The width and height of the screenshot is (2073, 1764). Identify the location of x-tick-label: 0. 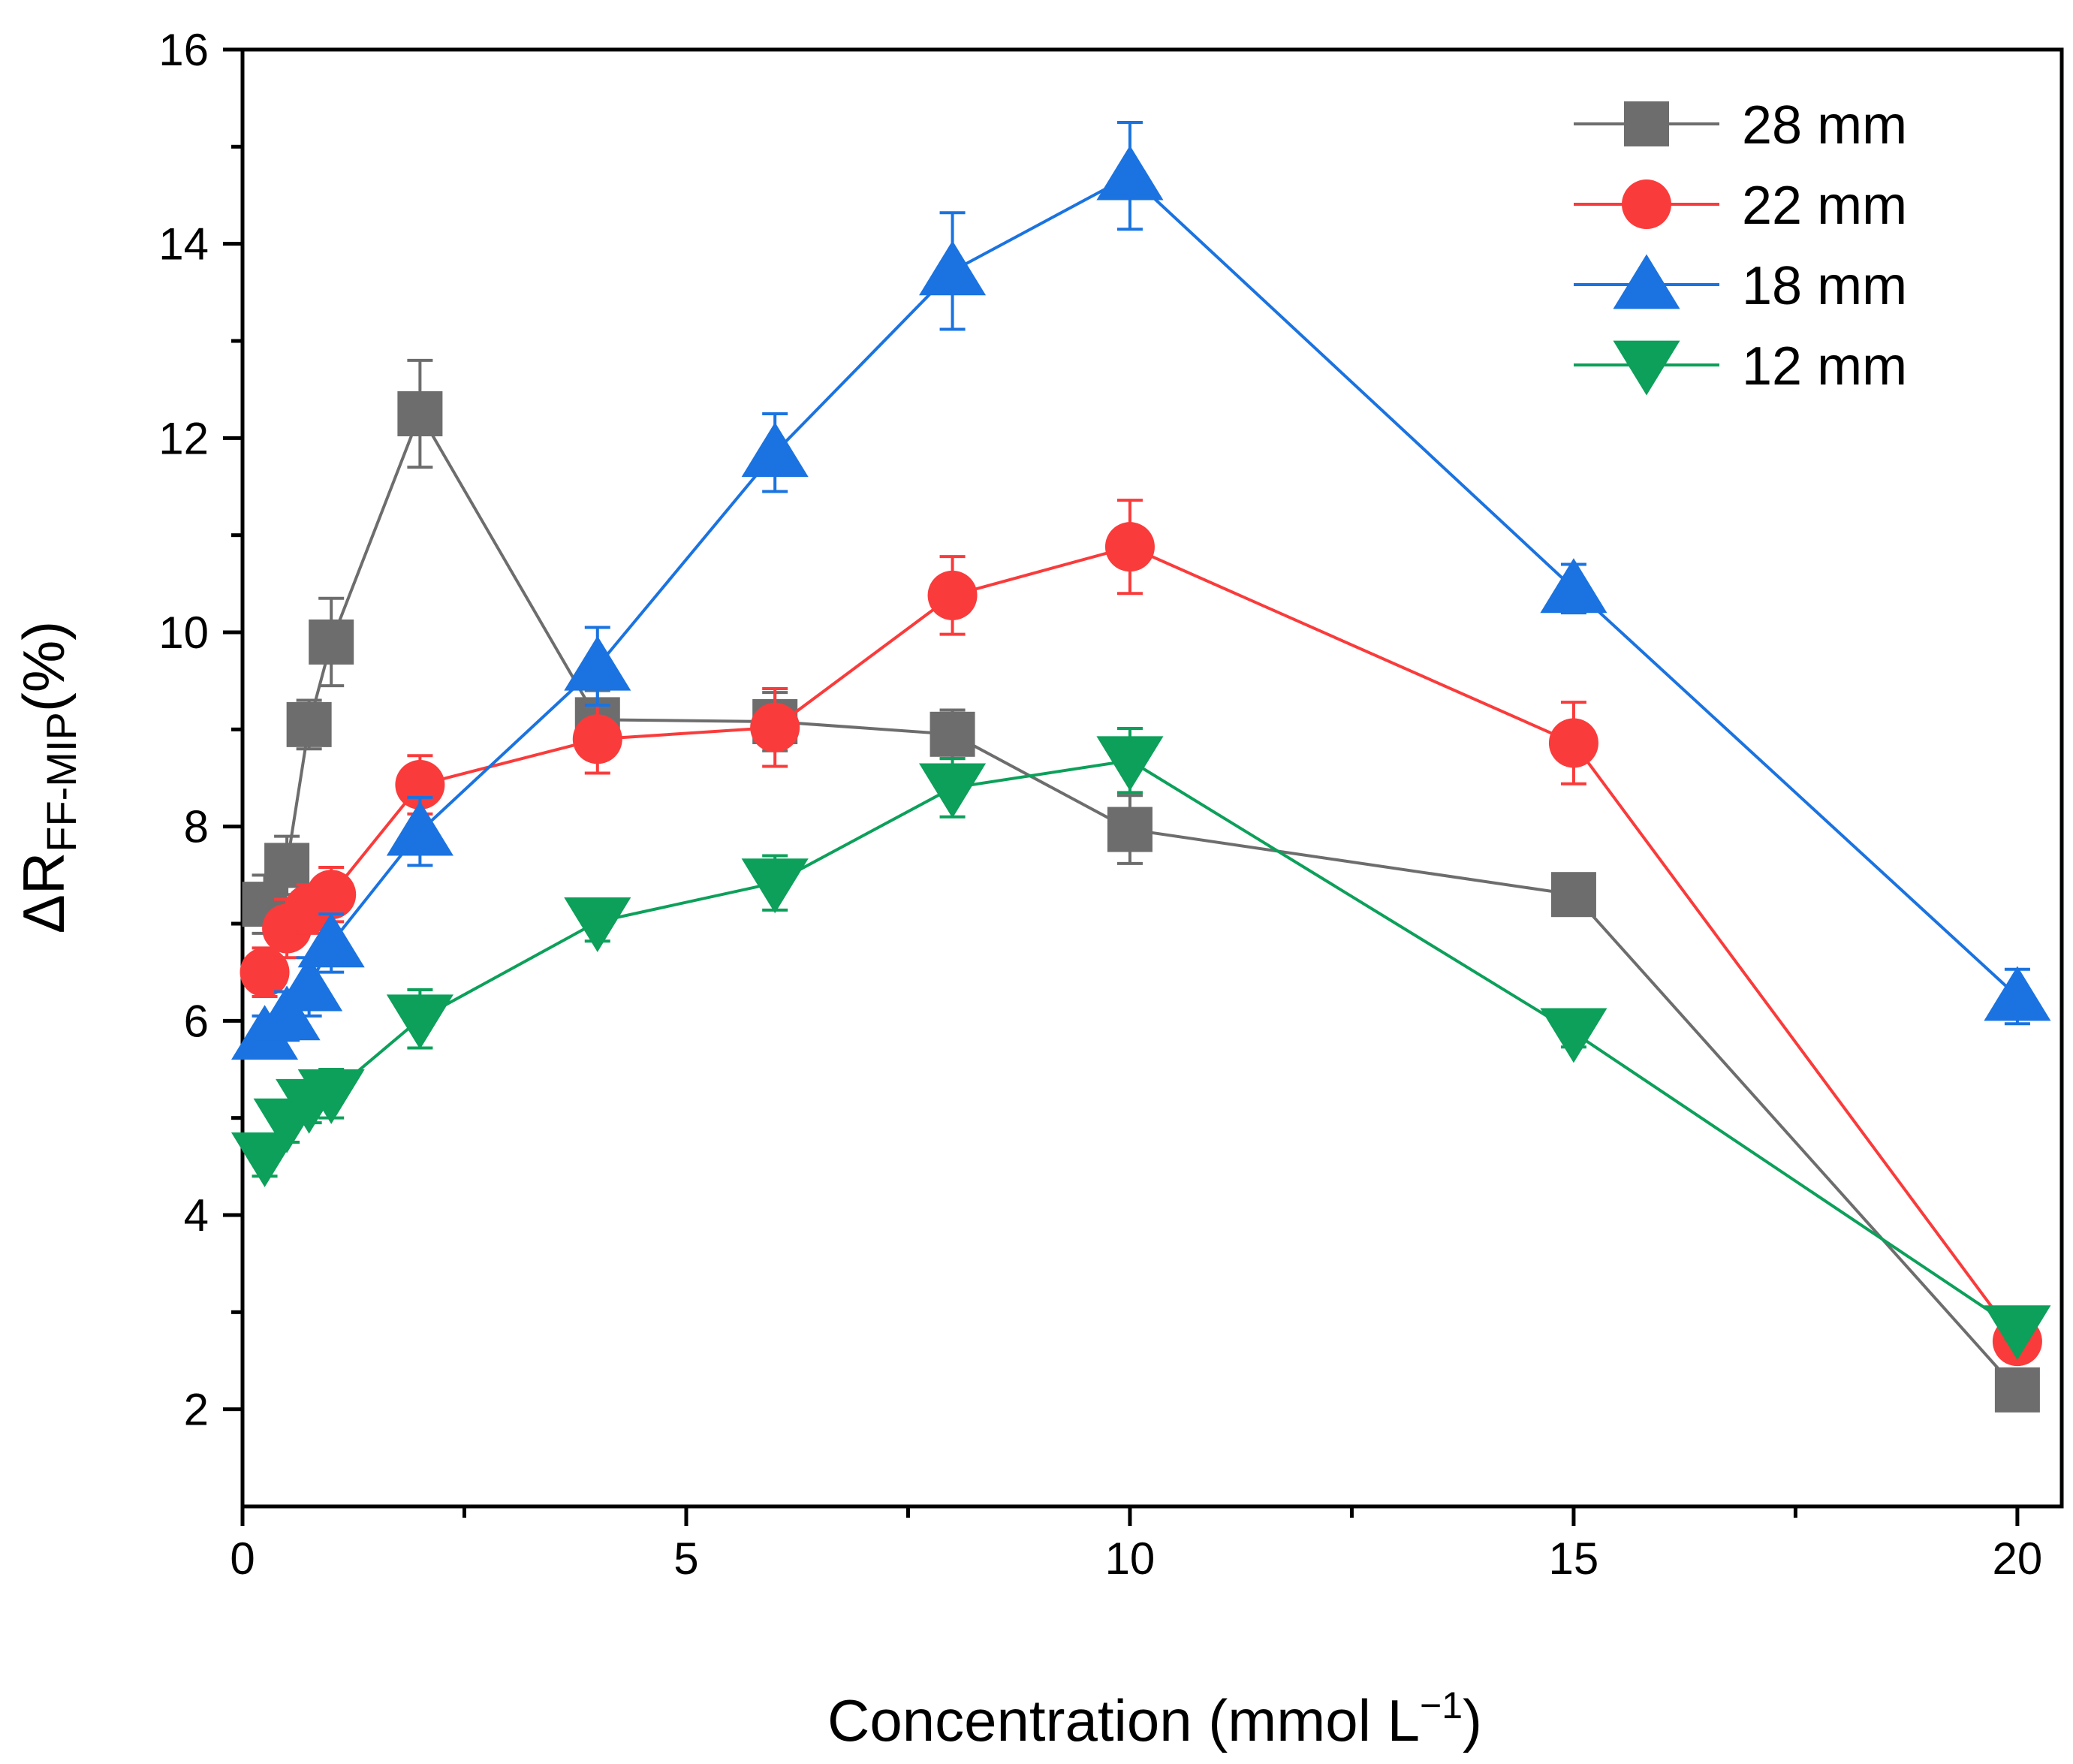
(243, 1559).